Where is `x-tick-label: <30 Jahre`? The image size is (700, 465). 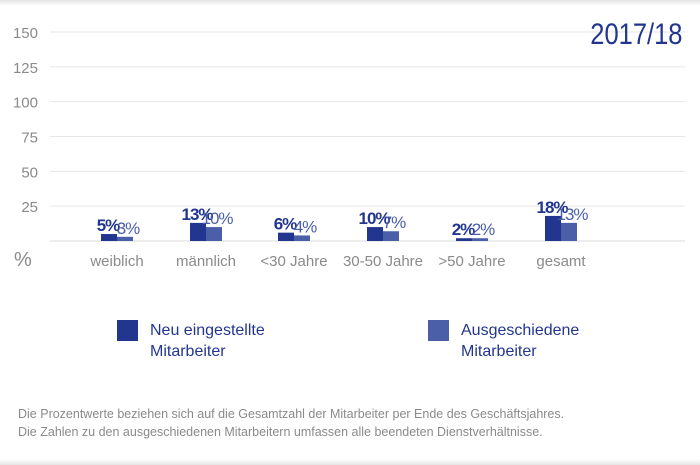 x-tick-label: <30 Jahre is located at coordinates (293, 261).